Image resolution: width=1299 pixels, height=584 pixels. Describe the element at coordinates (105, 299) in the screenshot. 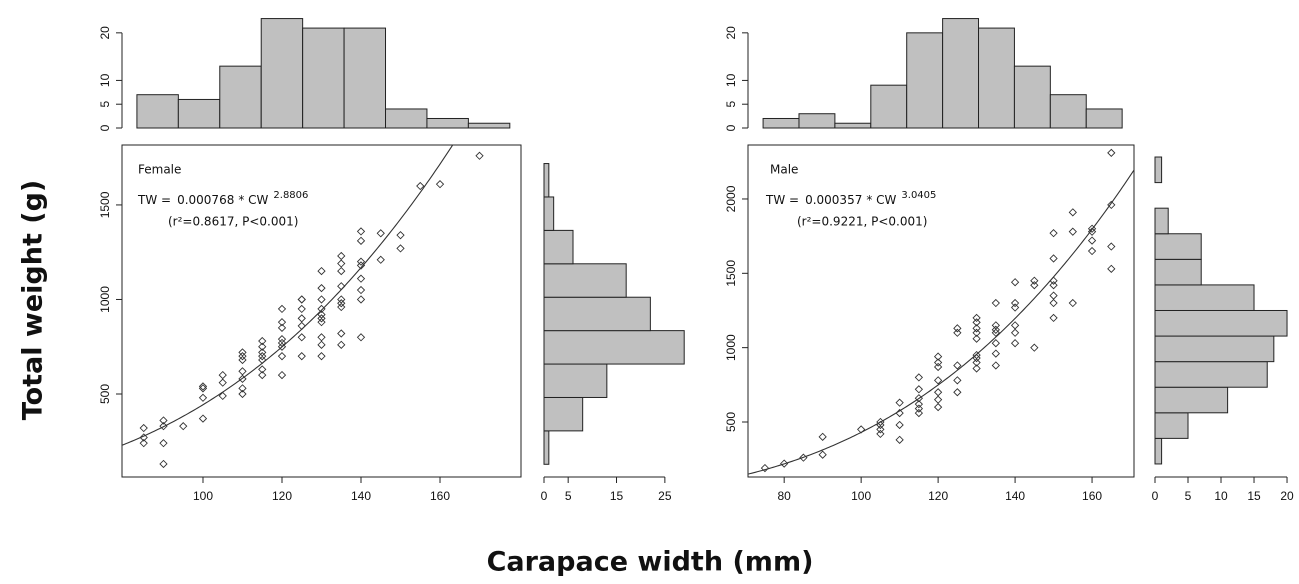

I see `y-tick-label: 1000` at that location.